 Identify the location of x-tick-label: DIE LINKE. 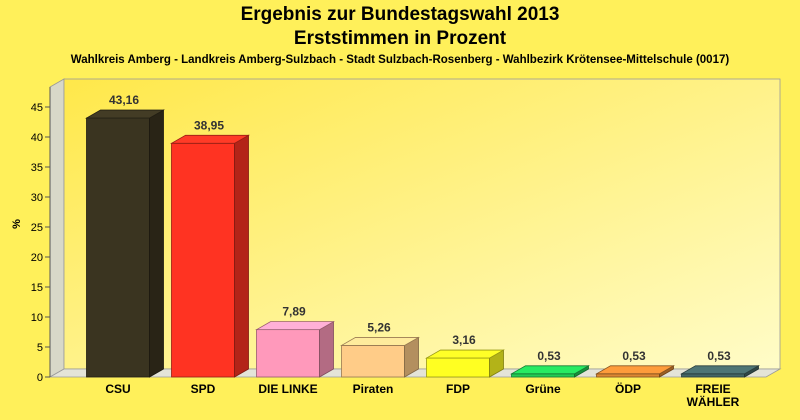
(287, 389).